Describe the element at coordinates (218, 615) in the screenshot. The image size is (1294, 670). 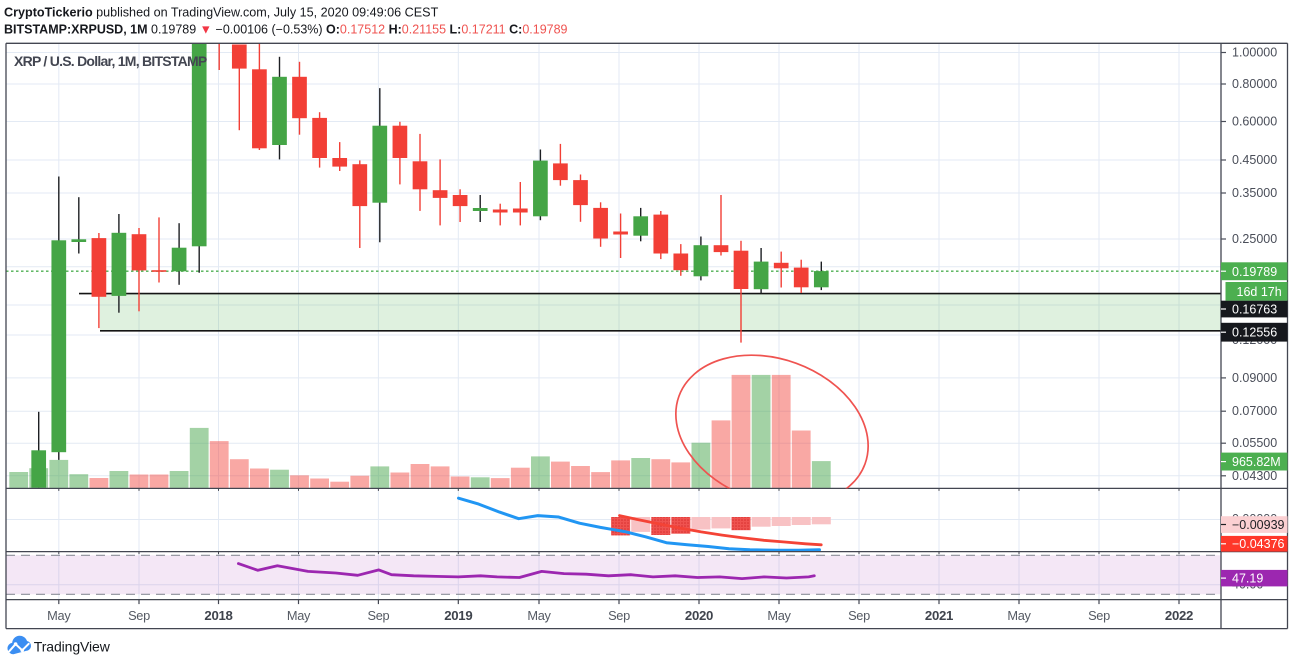
I see `svg-text: 2018` at that location.